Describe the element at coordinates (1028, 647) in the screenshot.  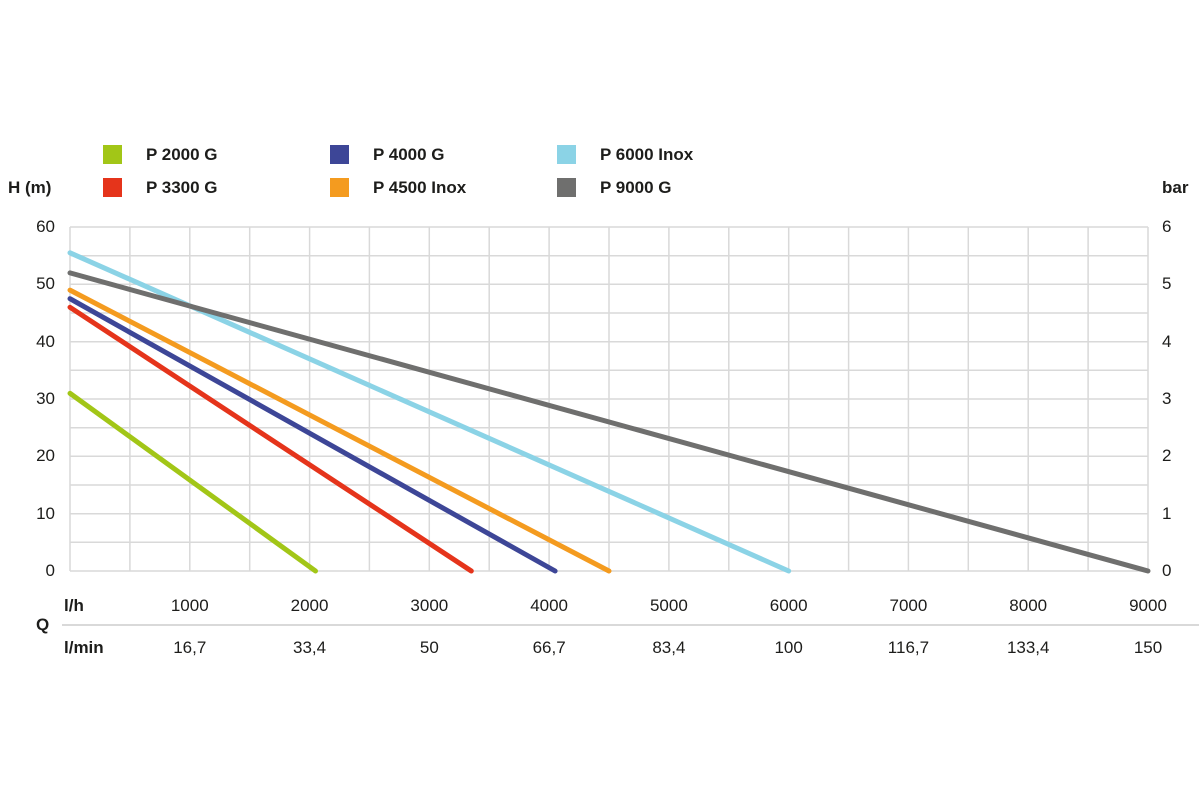
I see `x-tick-lmin-label: 133,4` at that location.